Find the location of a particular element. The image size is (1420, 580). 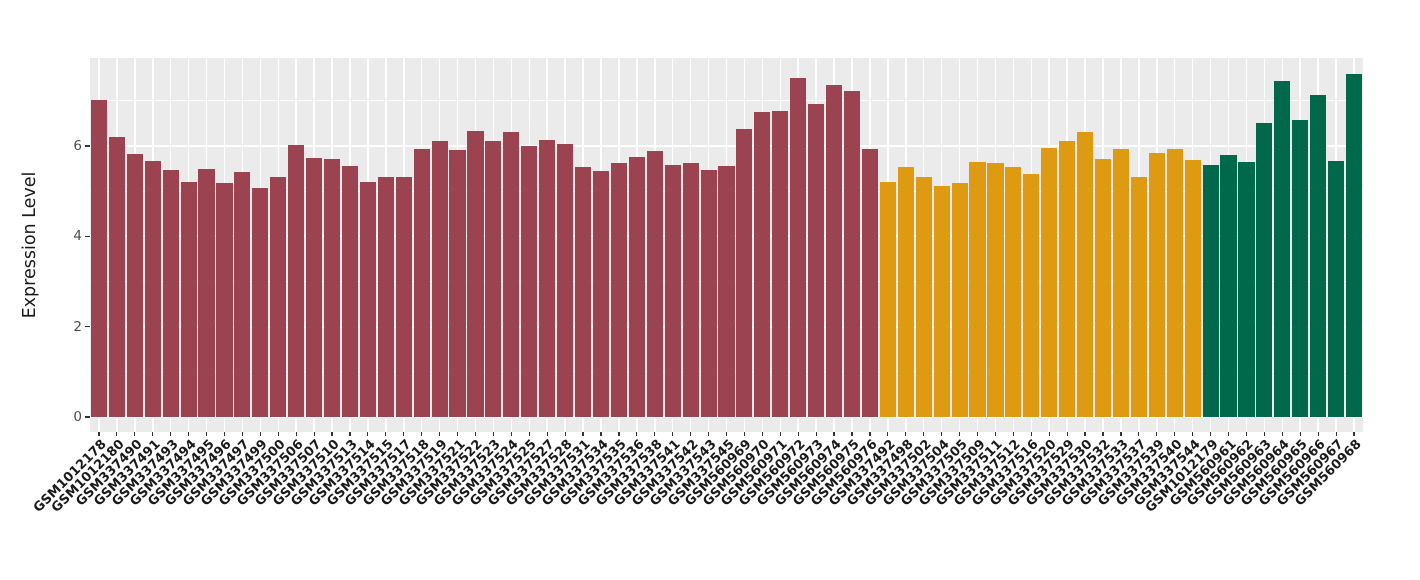

y-tick is located at coordinates (87, 146).